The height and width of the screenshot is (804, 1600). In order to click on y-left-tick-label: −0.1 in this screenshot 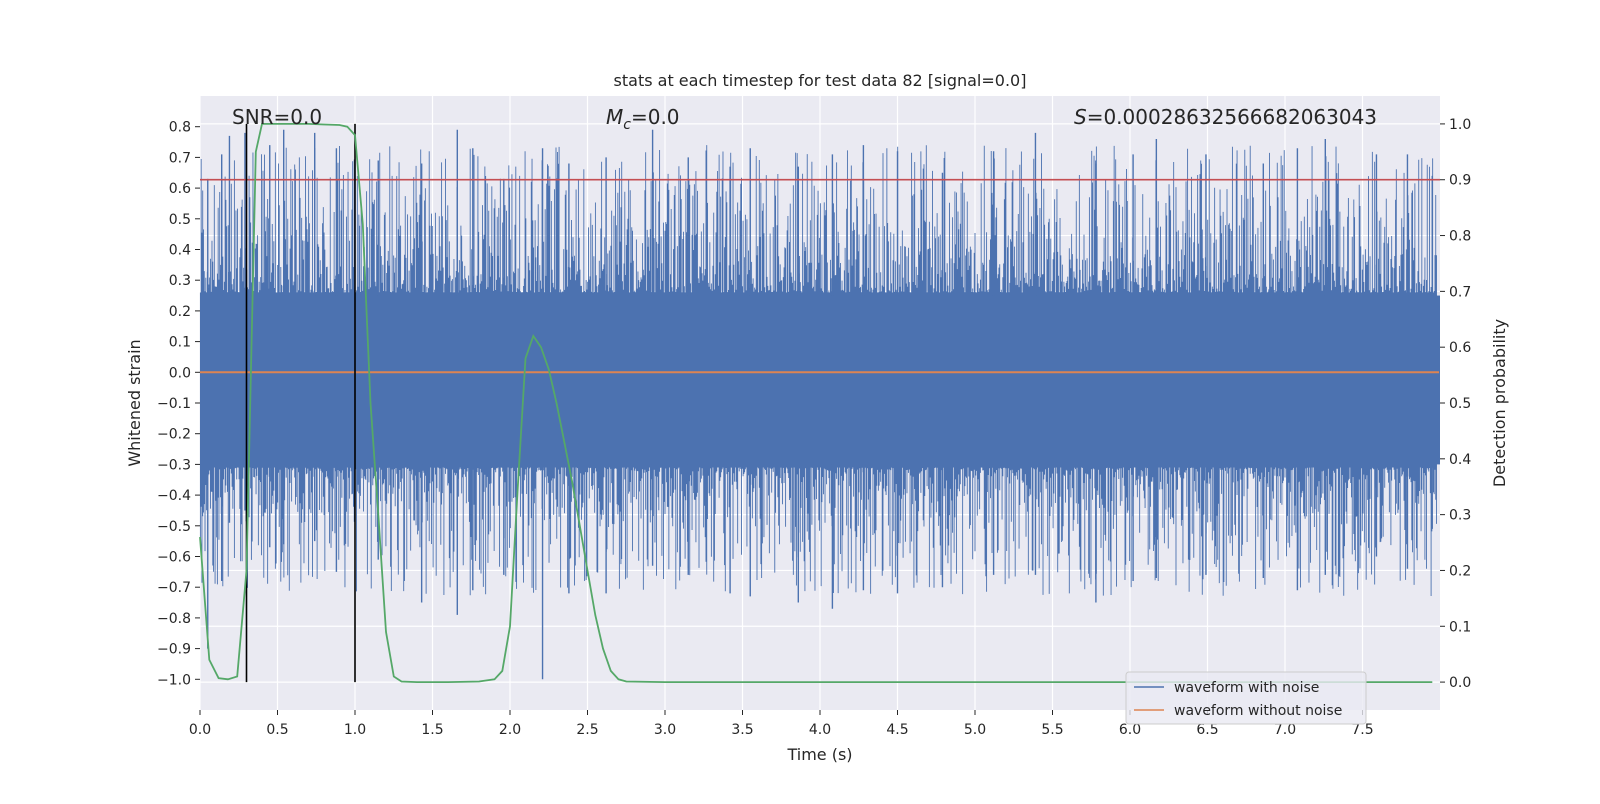, I will do `click(174, 404)`.